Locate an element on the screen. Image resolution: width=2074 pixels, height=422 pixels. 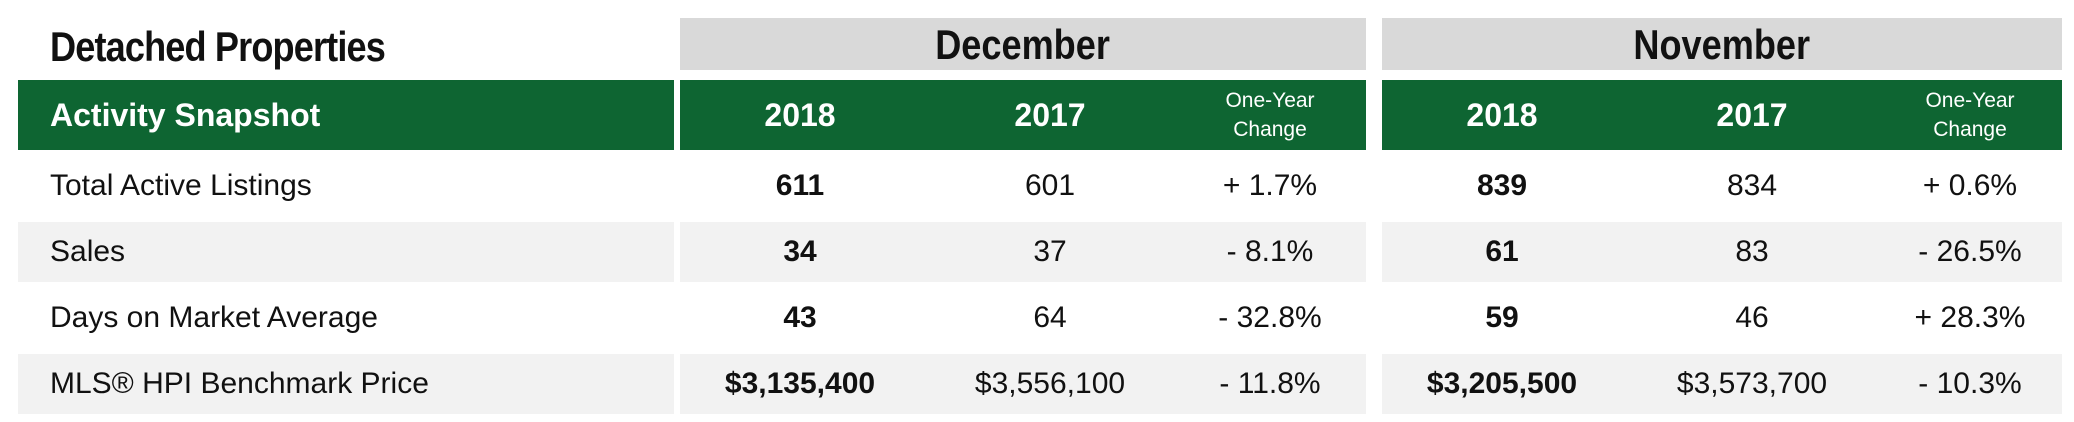
row-label: Total Active Listings is located at coordinates (181, 185).